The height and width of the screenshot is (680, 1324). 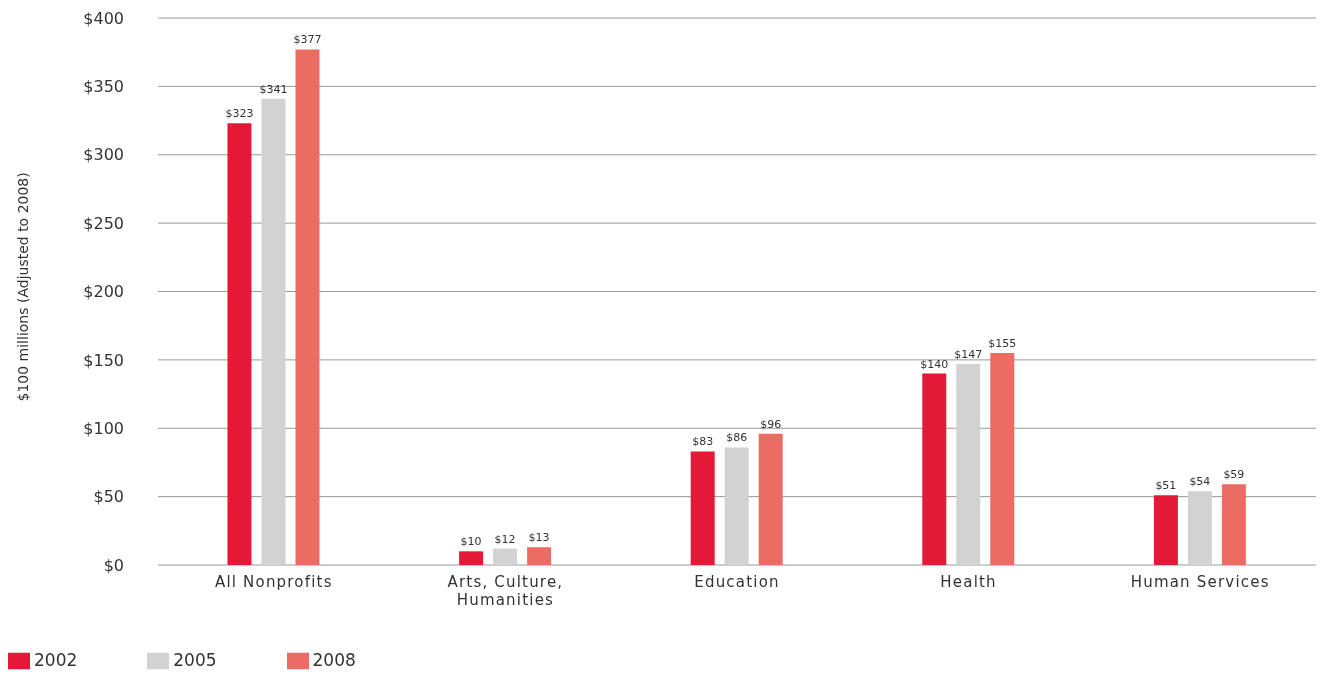 I want to click on text: $13, so click(x=539, y=538).